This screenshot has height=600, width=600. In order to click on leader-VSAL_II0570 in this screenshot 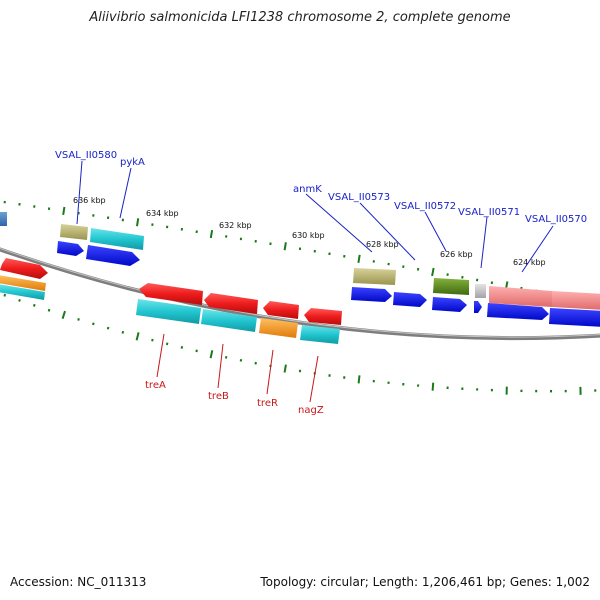, I will do `click(537, 249)`.